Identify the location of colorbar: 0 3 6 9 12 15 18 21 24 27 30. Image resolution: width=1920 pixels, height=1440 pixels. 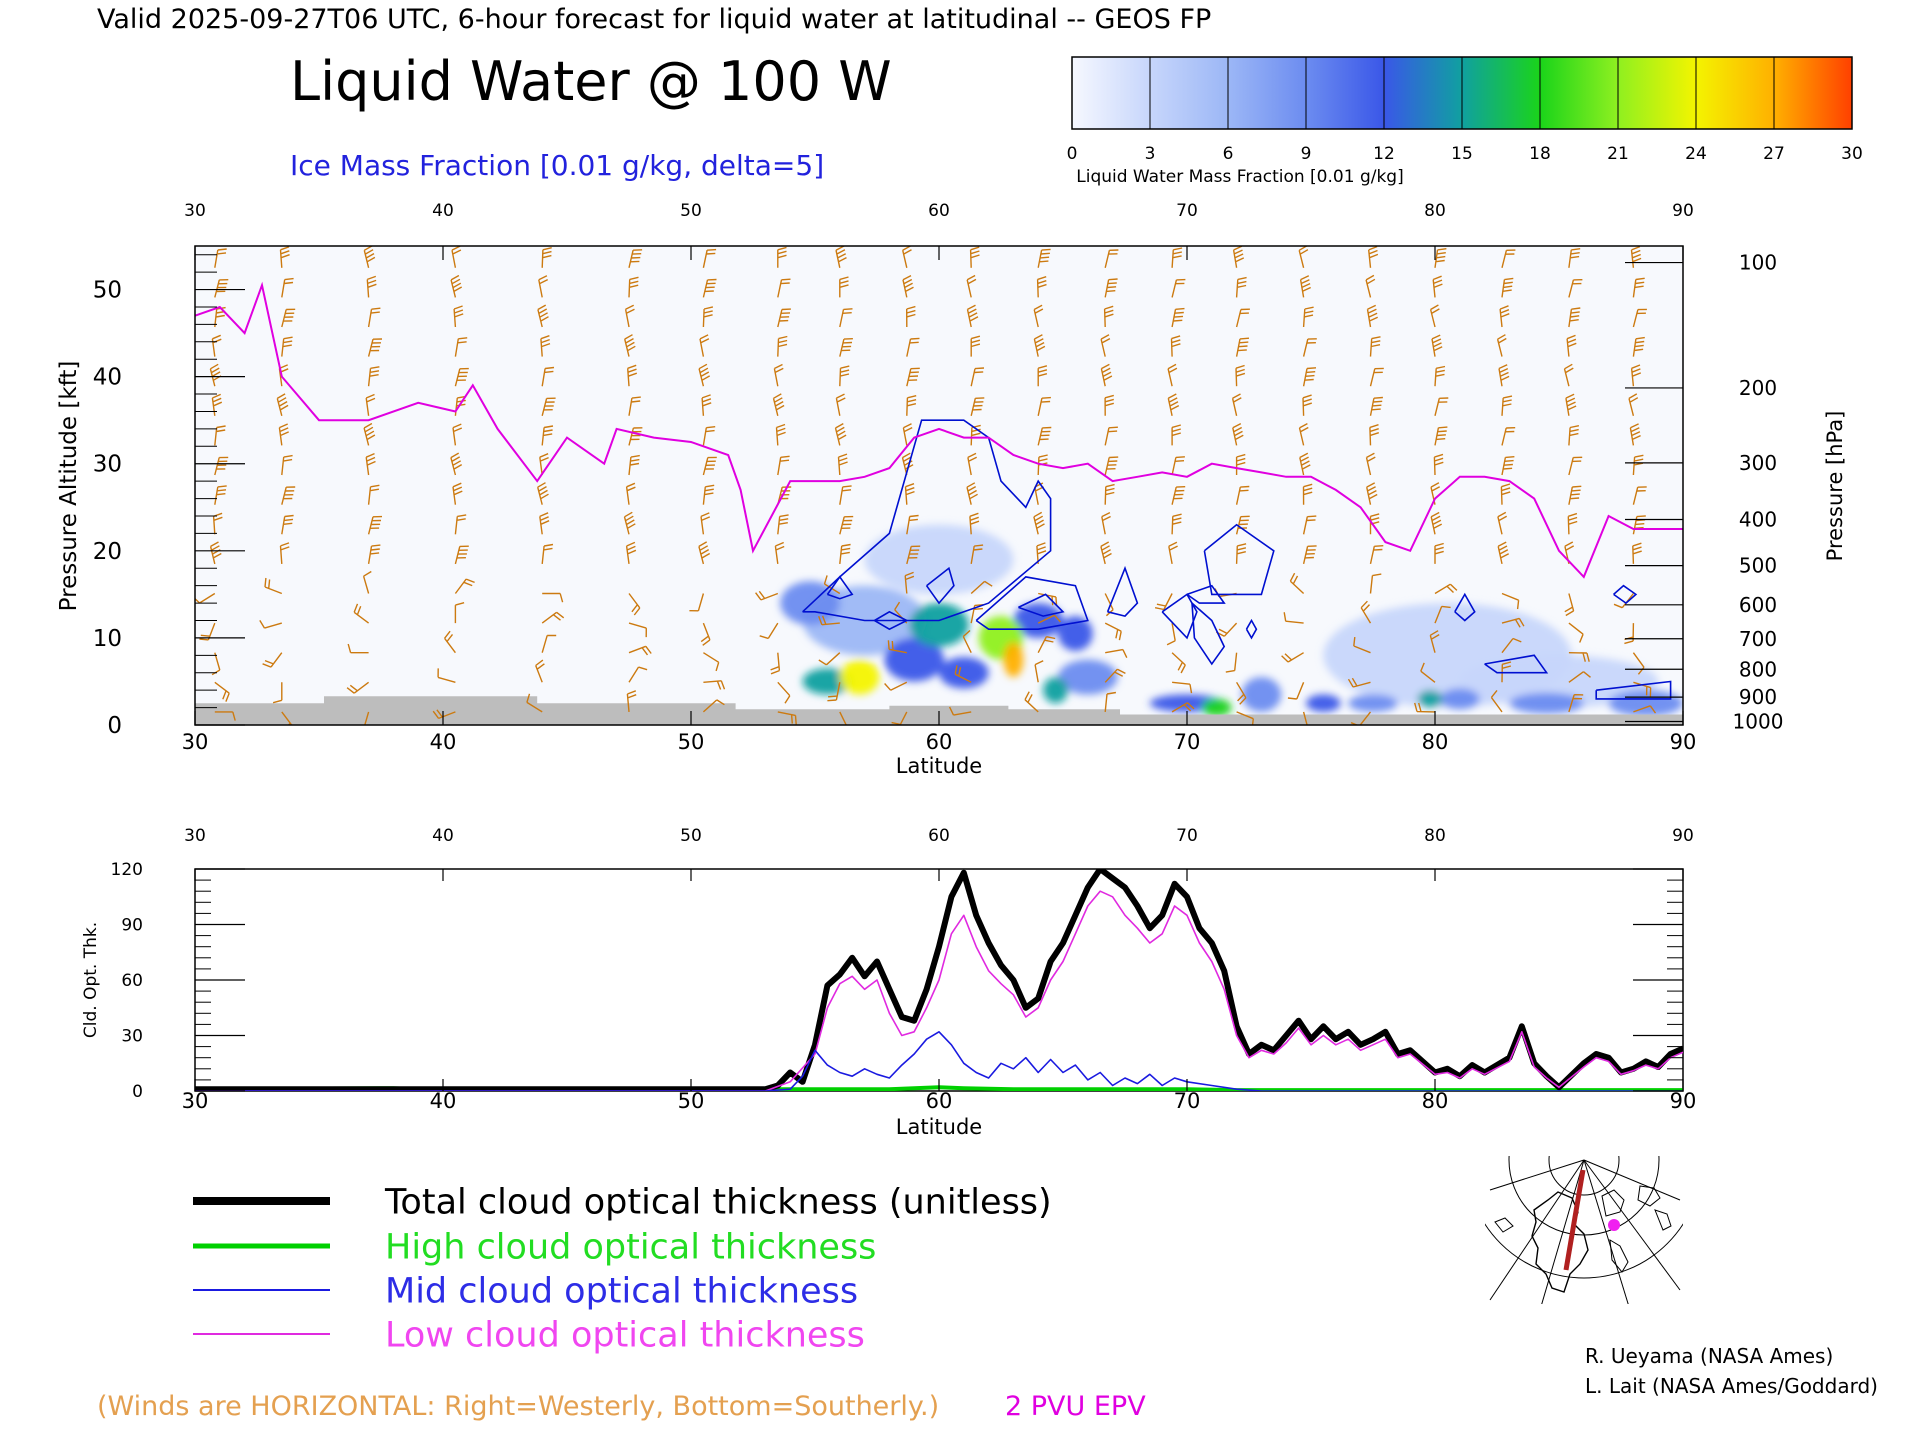
(1465, 110).